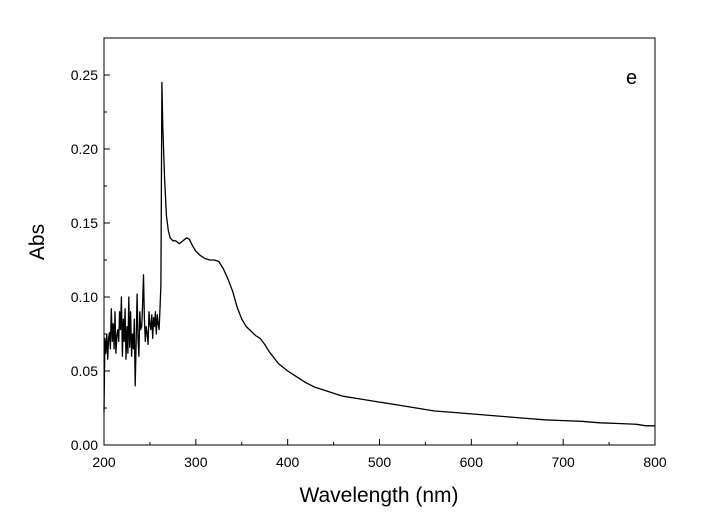 The height and width of the screenshot is (527, 707). Describe the element at coordinates (196, 462) in the screenshot. I see `x-tick-label: 300` at that location.